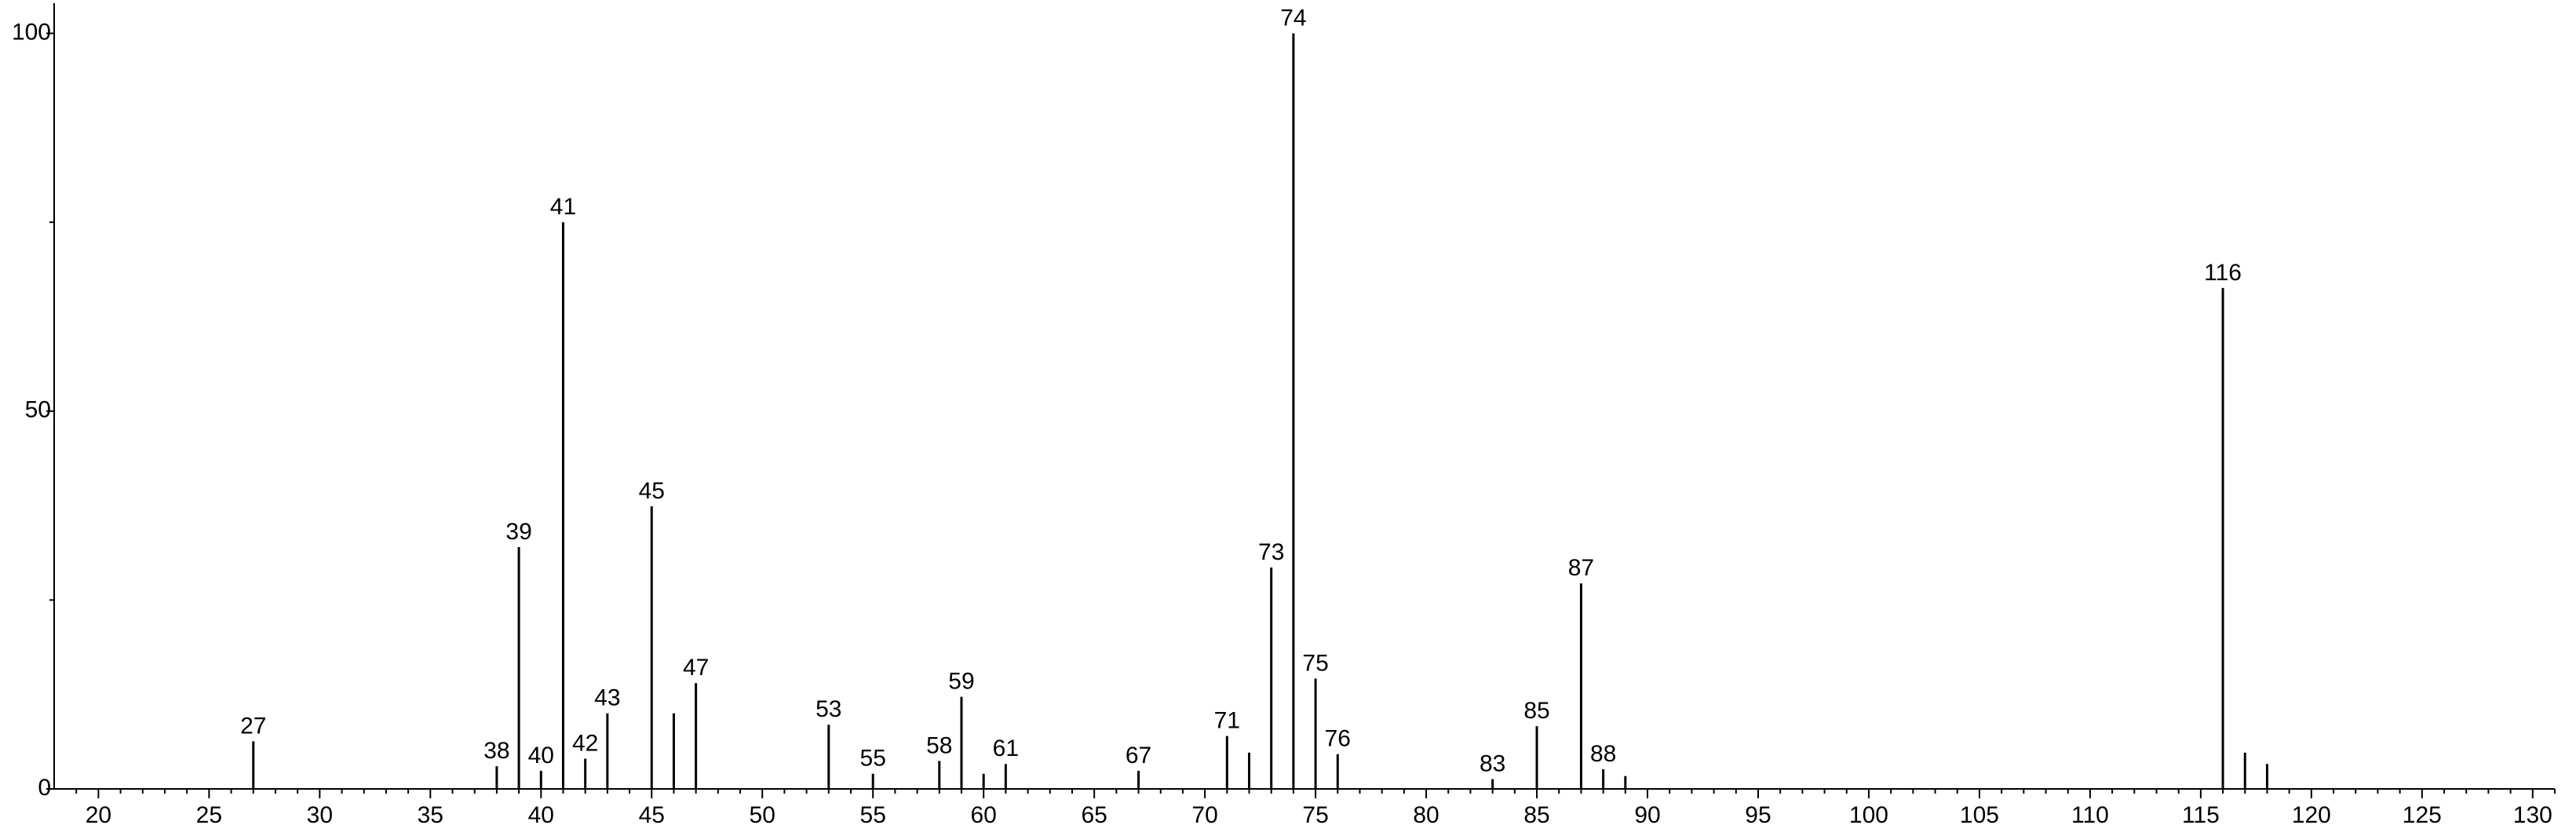 This screenshot has height=836, width=2576. Describe the element at coordinates (1868, 815) in the screenshot. I see `x-tick-label: 100` at that location.